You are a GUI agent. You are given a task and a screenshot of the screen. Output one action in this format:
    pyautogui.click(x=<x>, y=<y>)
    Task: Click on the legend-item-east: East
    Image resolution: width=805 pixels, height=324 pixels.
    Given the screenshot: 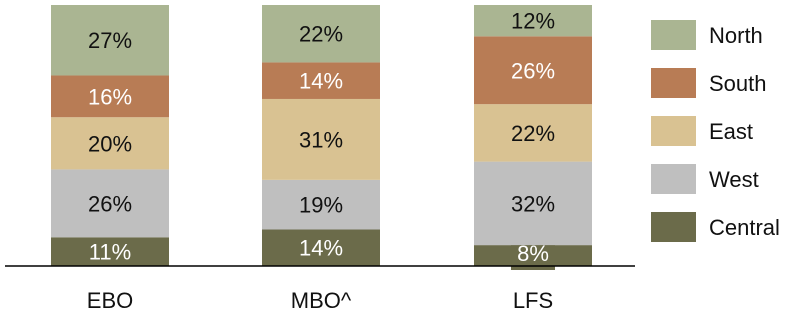 What is the action you would take?
    pyautogui.click(x=702, y=131)
    